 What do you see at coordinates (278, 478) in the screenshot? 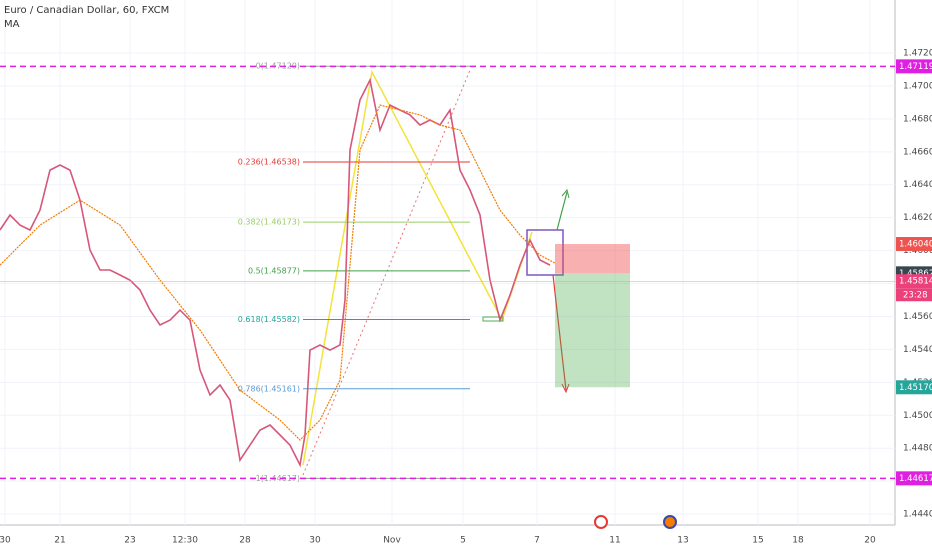
I see `fib-label: 1(1.44617)` at bounding box center [278, 478].